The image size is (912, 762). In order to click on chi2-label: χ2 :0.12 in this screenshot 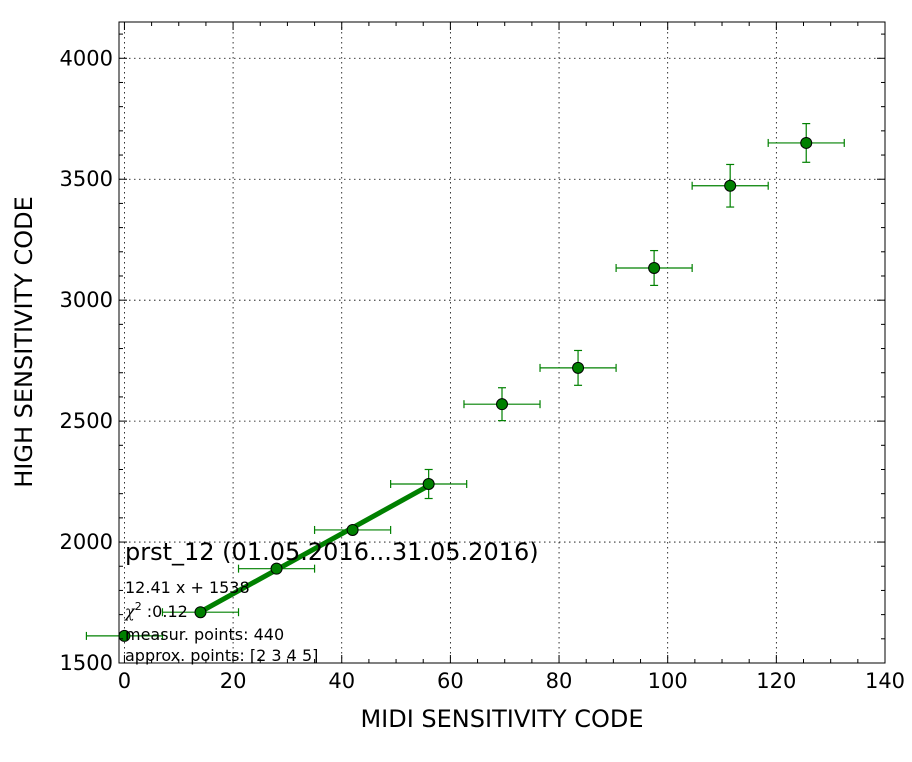, I will do `click(156, 610)`.